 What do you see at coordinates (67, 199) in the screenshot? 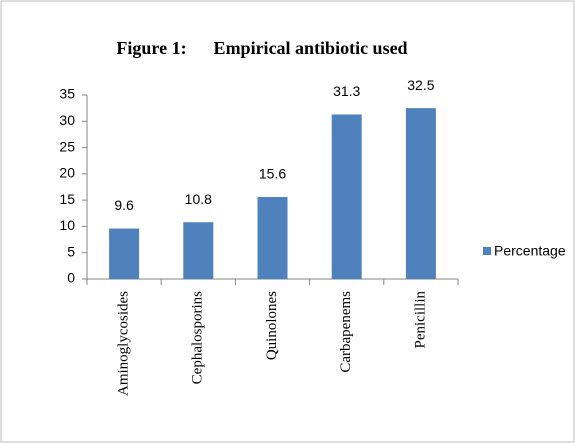
I see `y-tick-label: 15` at bounding box center [67, 199].